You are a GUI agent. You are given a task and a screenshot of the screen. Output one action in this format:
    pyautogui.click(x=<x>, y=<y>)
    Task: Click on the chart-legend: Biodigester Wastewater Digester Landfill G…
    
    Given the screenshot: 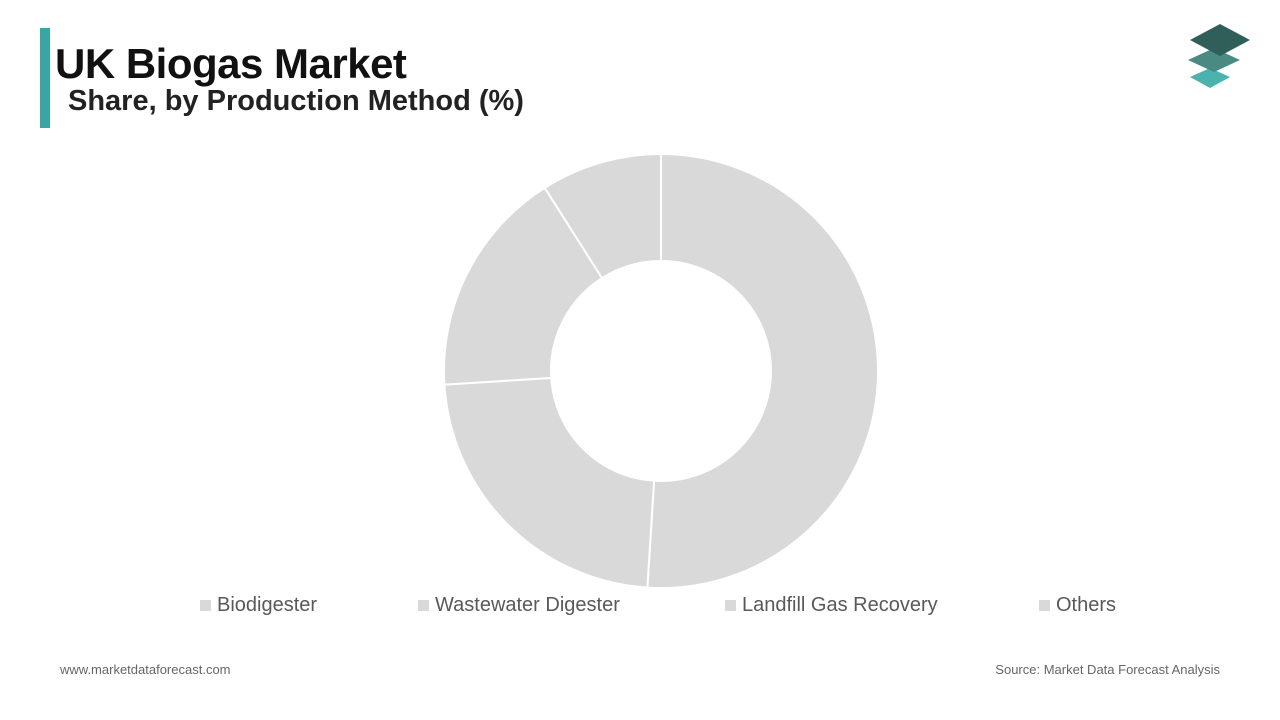 What is the action you would take?
    pyautogui.click(x=640, y=607)
    